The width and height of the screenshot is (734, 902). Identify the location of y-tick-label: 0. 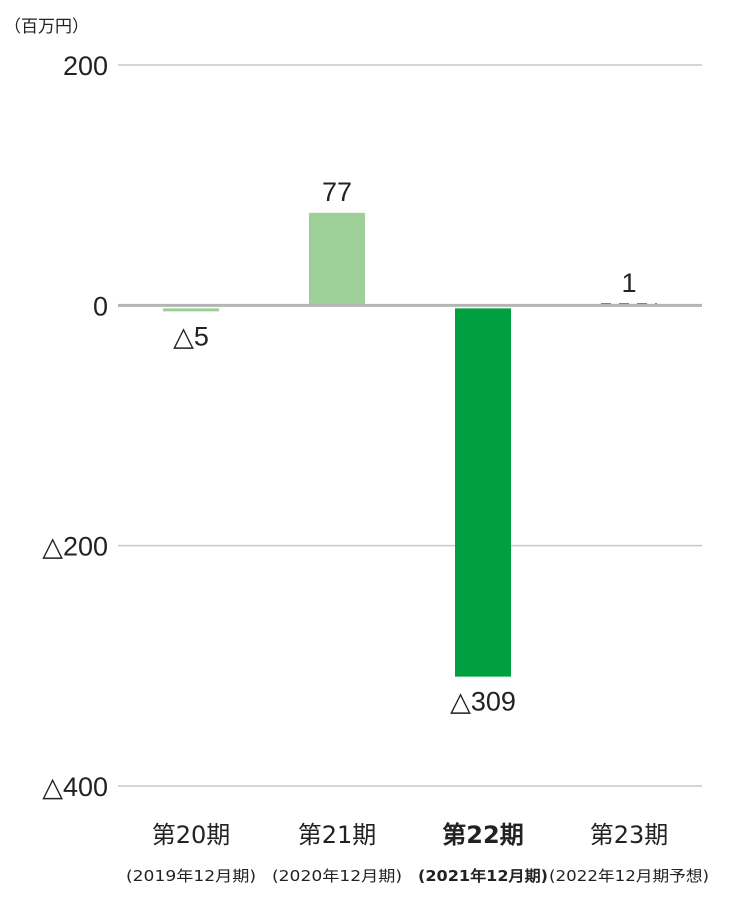
(100, 306).